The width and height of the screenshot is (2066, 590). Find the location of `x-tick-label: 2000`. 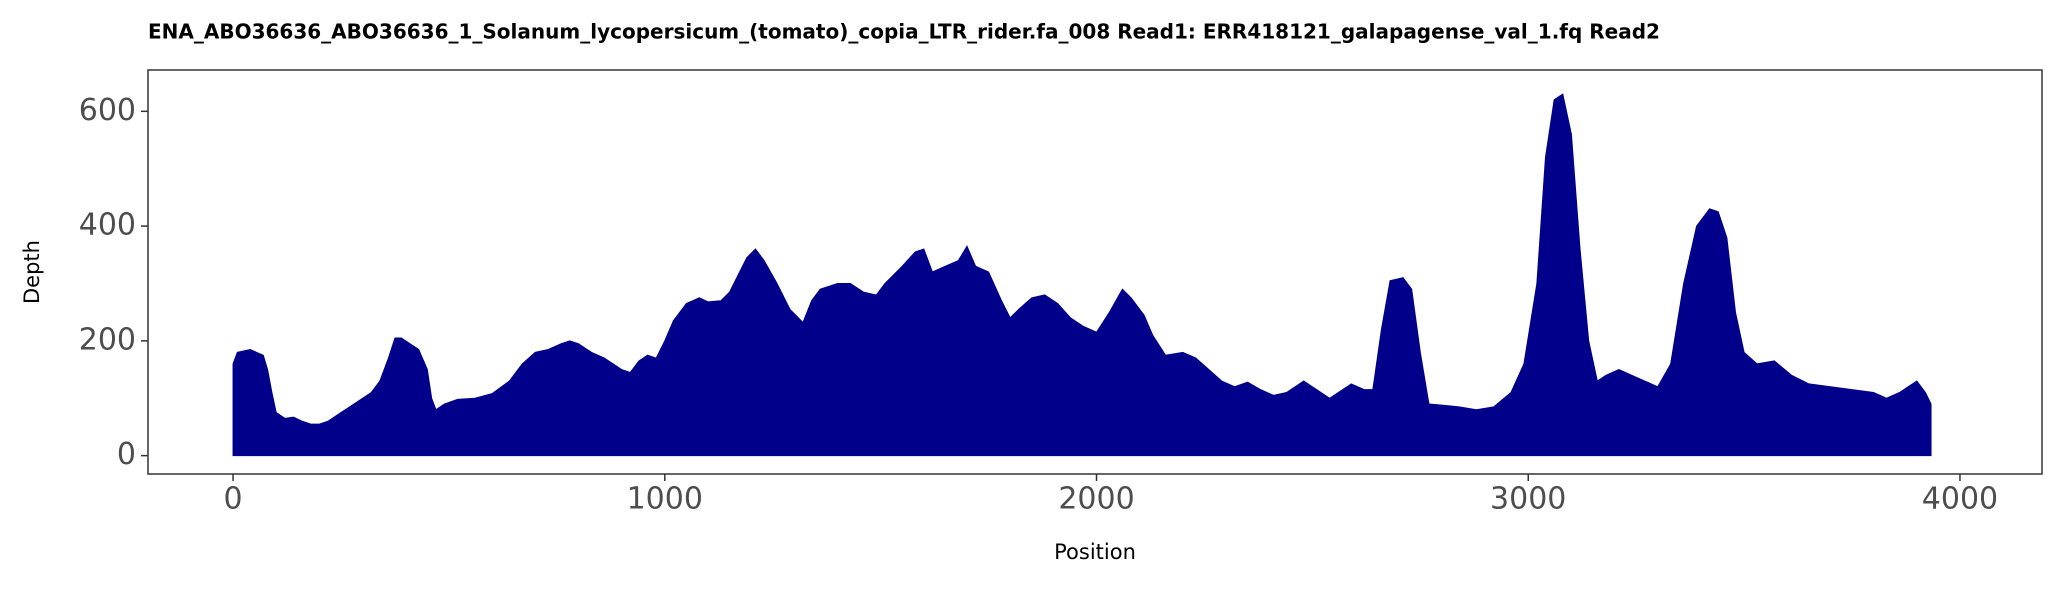

x-tick-label: 2000 is located at coordinates (1096, 499).